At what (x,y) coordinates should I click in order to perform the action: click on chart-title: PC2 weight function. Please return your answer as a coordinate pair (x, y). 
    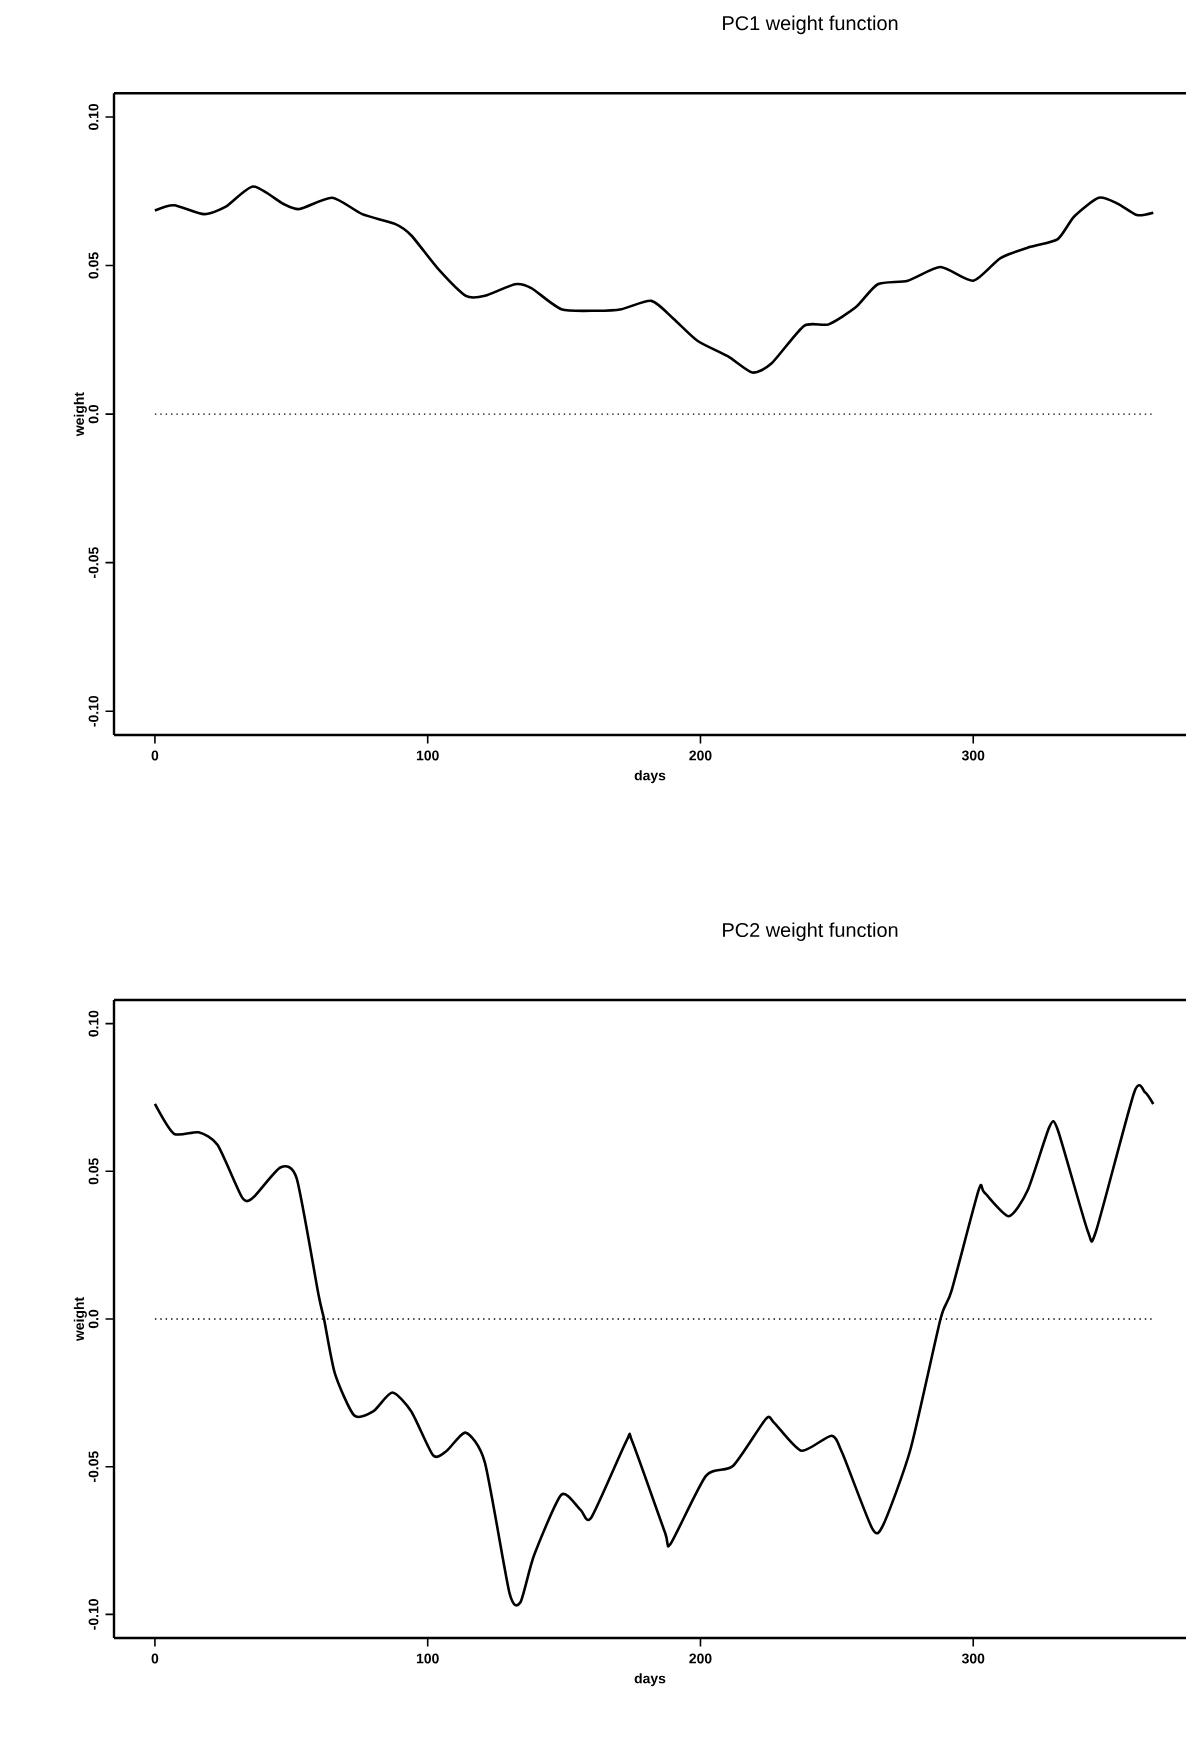
    Looking at the image, I should click on (810, 931).